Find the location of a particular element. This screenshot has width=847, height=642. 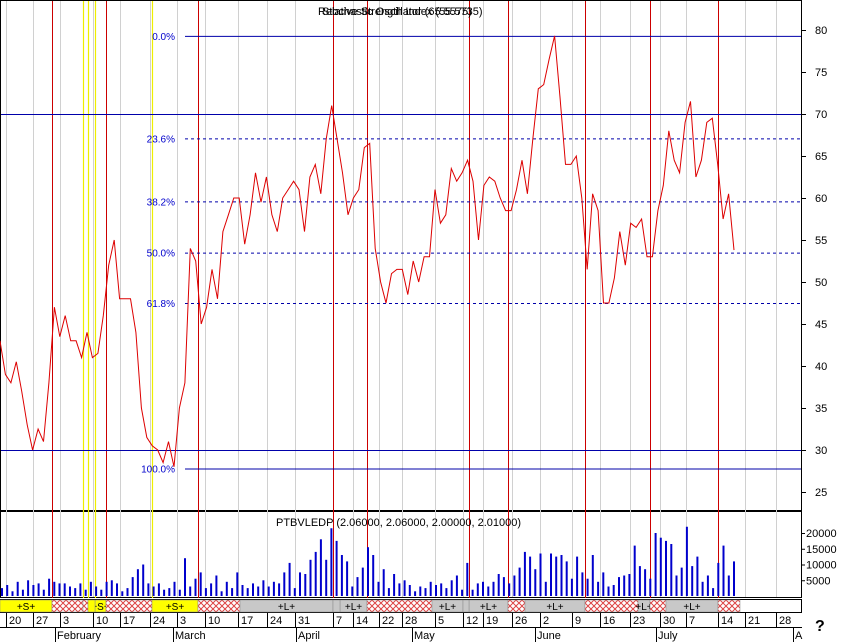

fib-label-2: 38.2% is located at coordinates (161, 202).